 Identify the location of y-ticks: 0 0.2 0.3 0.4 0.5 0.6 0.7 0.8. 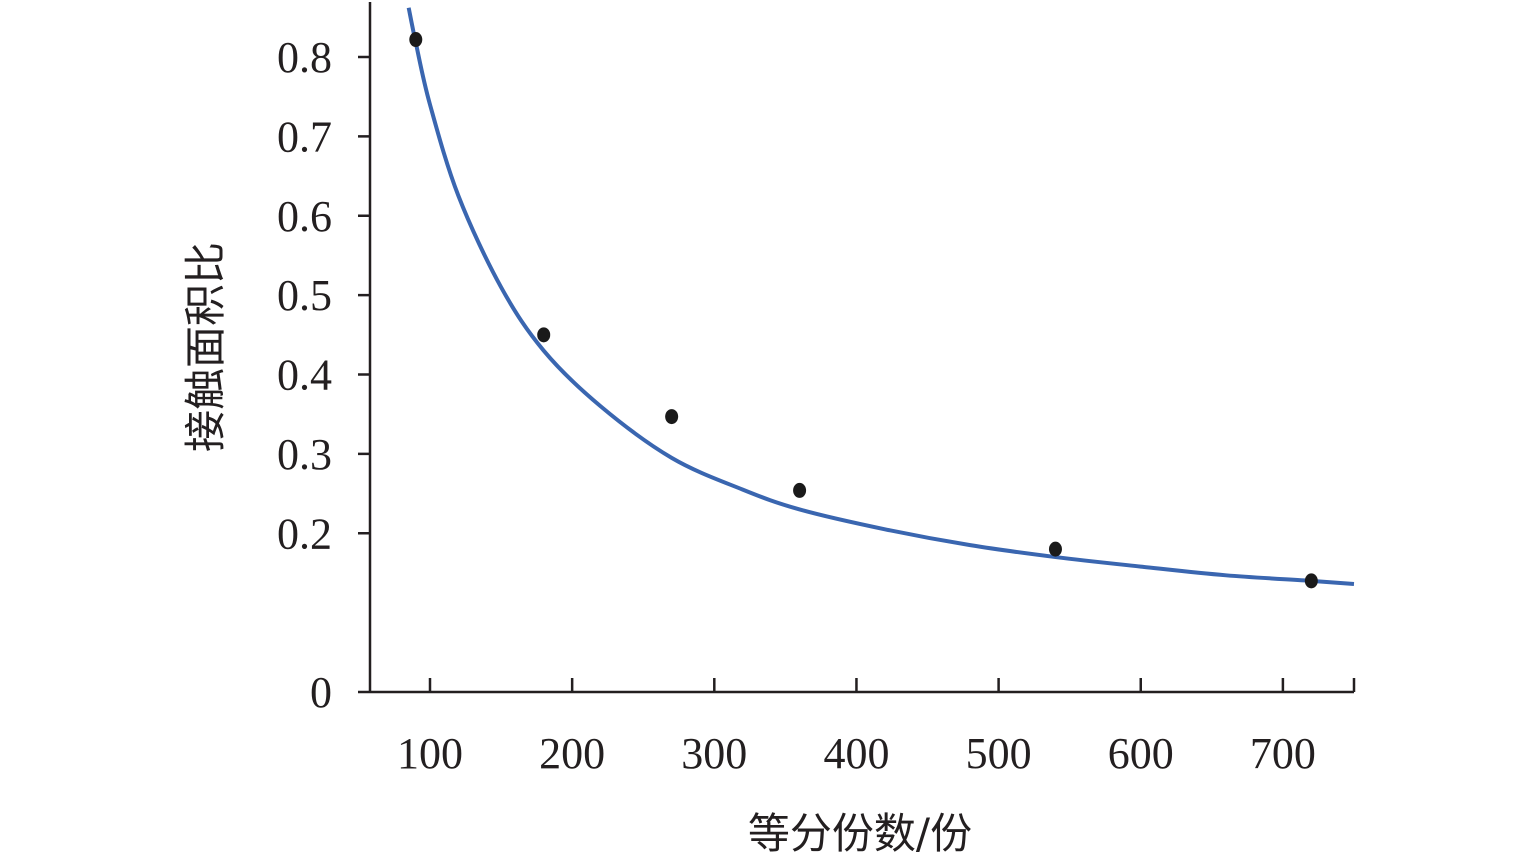
(323, 375).